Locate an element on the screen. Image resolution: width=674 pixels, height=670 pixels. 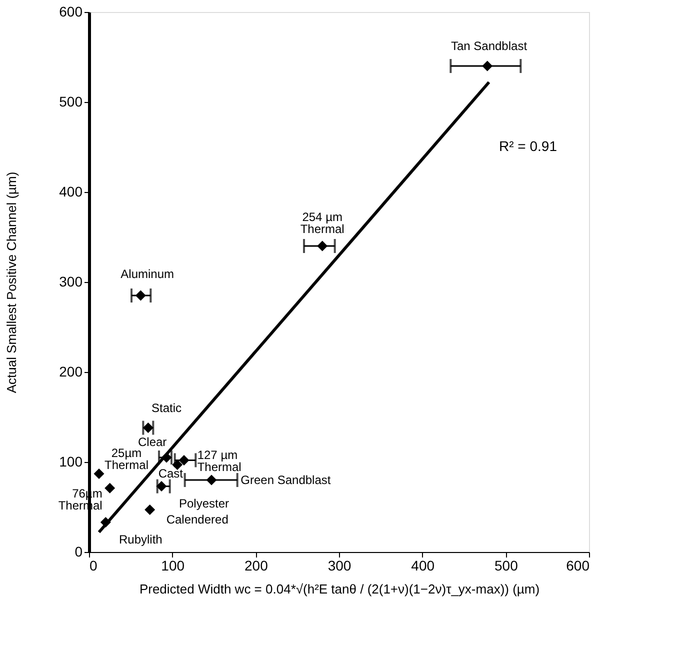
series-label: Calendered is located at coordinates (197, 519).